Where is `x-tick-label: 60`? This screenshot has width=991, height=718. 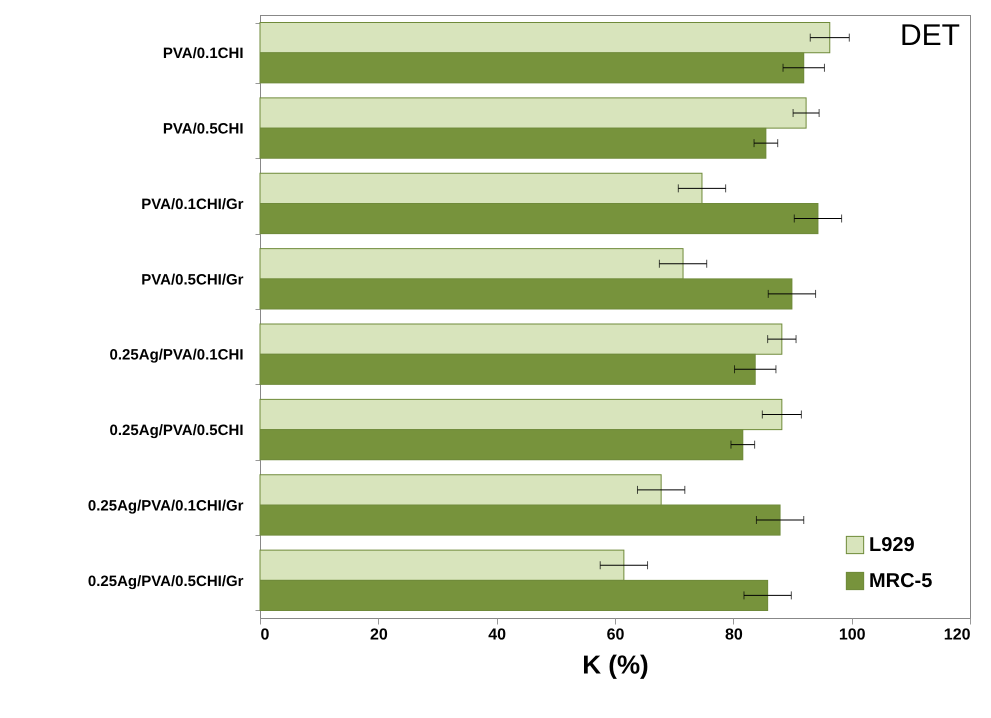 x-tick-label: 60 is located at coordinates (615, 635).